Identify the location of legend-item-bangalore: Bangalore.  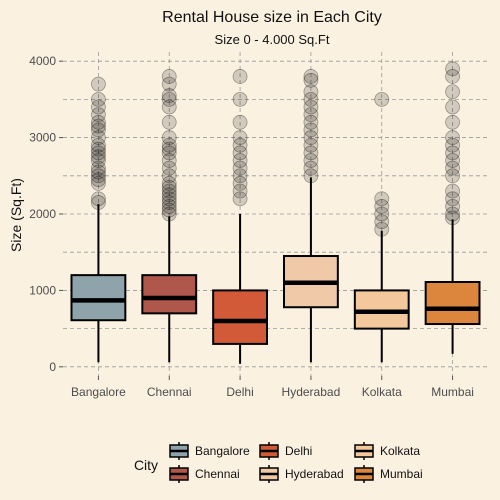
(209, 451).